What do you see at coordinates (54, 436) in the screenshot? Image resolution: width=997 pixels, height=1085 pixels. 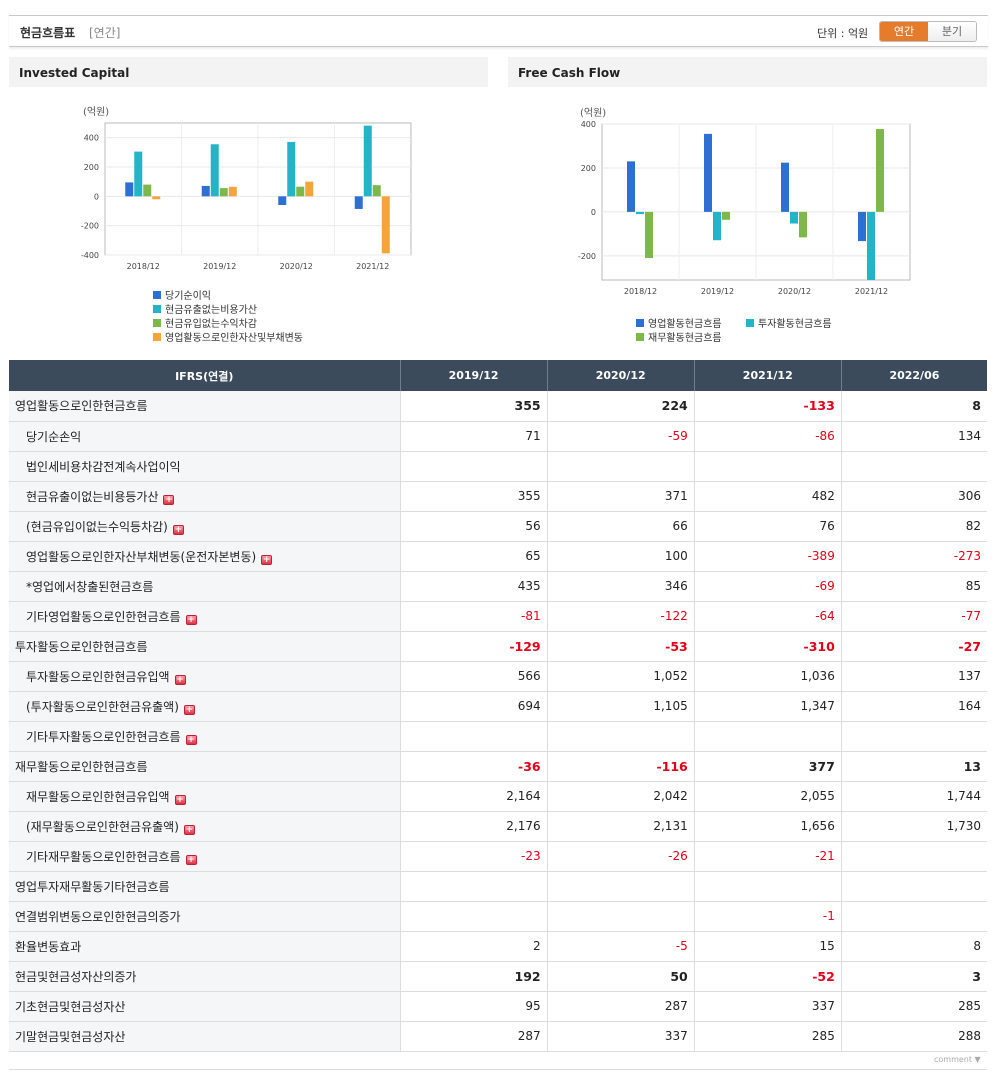 I see `row-label: 당기순손익` at bounding box center [54, 436].